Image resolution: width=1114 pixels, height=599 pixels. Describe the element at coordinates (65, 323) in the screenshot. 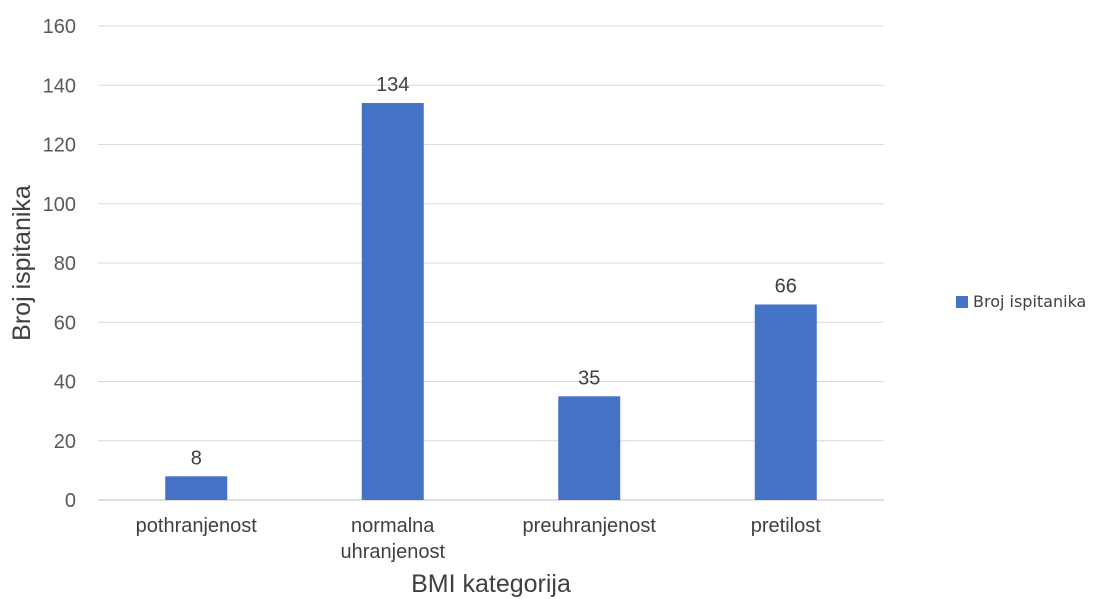

I see `y-tick-label: 60` at that location.